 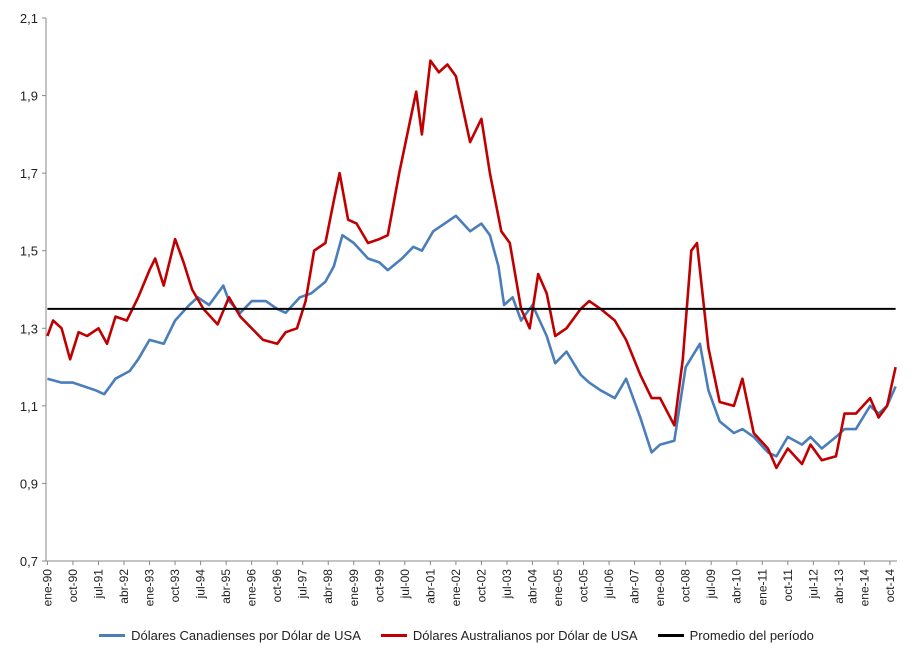 What do you see at coordinates (456, 588) in the screenshot?
I see `x-tick-label: ene-02` at bounding box center [456, 588].